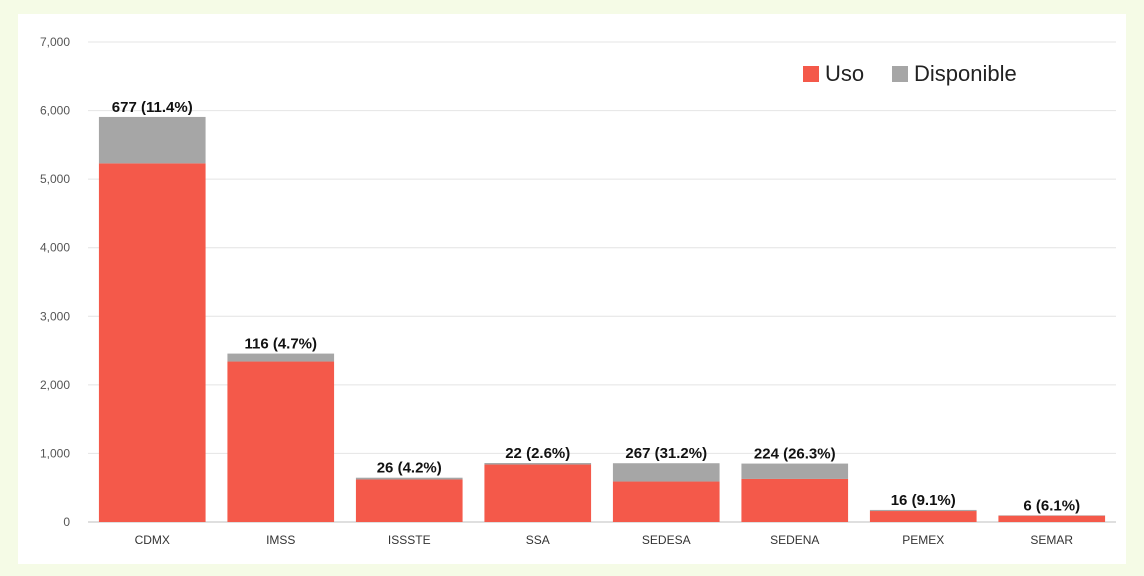 This screenshot has height=576, width=1144. I want to click on bar-disponible-sedena, so click(795, 471).